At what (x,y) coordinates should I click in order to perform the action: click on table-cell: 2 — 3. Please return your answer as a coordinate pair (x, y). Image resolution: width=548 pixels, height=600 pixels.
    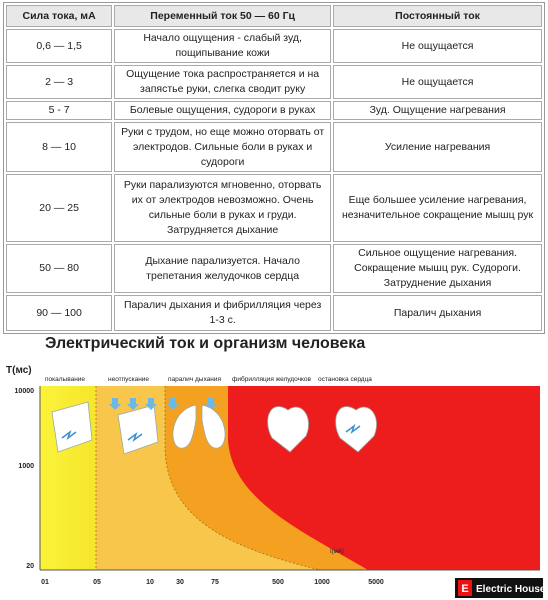
    Looking at the image, I should click on (59, 82).